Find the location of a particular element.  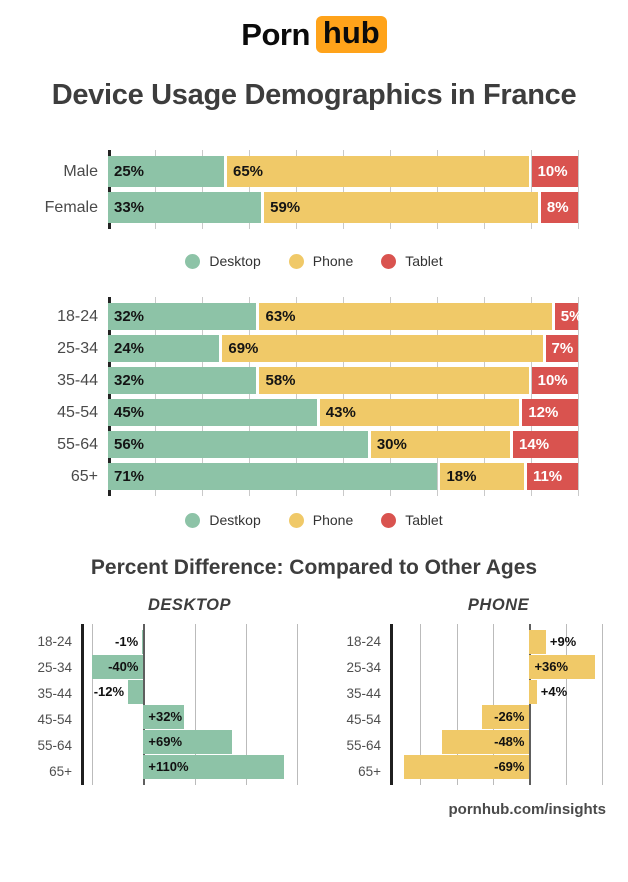

value-label: +36% is located at coordinates (551, 666).